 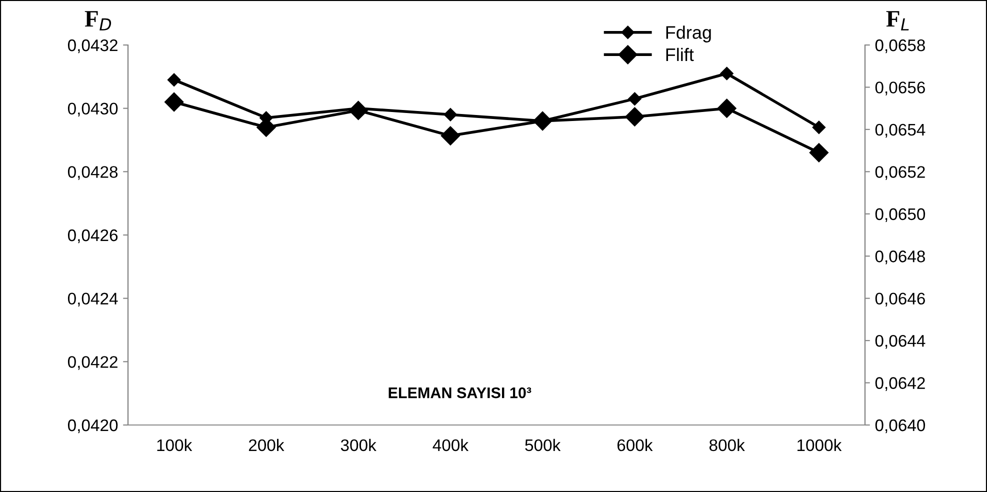 I want to click on y-tick-label: 0,0428, so click(x=93, y=173).